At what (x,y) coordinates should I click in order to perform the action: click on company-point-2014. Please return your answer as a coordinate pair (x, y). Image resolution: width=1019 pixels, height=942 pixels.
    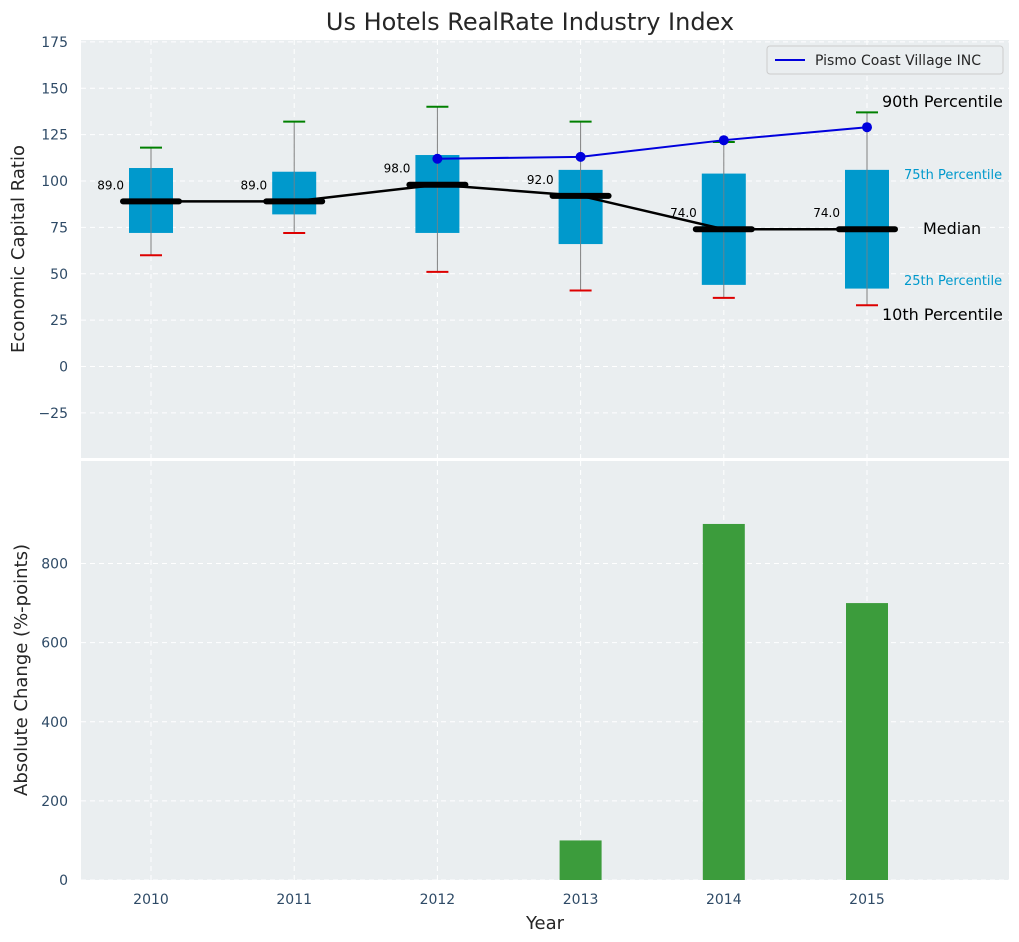
    Looking at the image, I should click on (723, 140).